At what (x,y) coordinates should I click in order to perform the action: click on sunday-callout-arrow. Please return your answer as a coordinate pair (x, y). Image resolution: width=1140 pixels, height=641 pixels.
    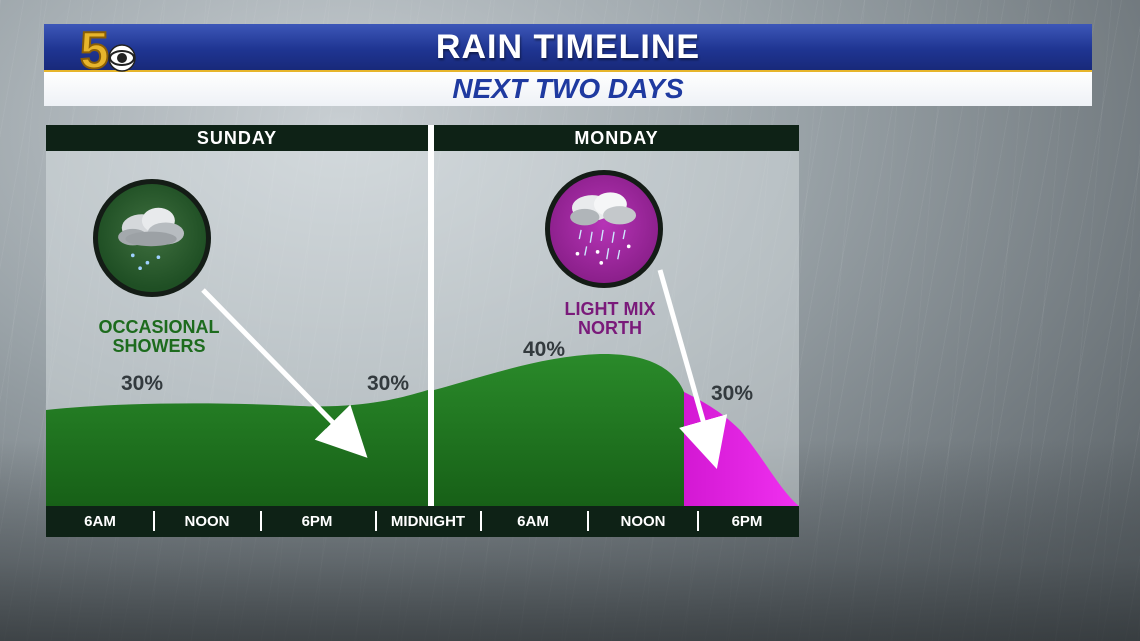
    Looking at the image, I should click on (284, 373).